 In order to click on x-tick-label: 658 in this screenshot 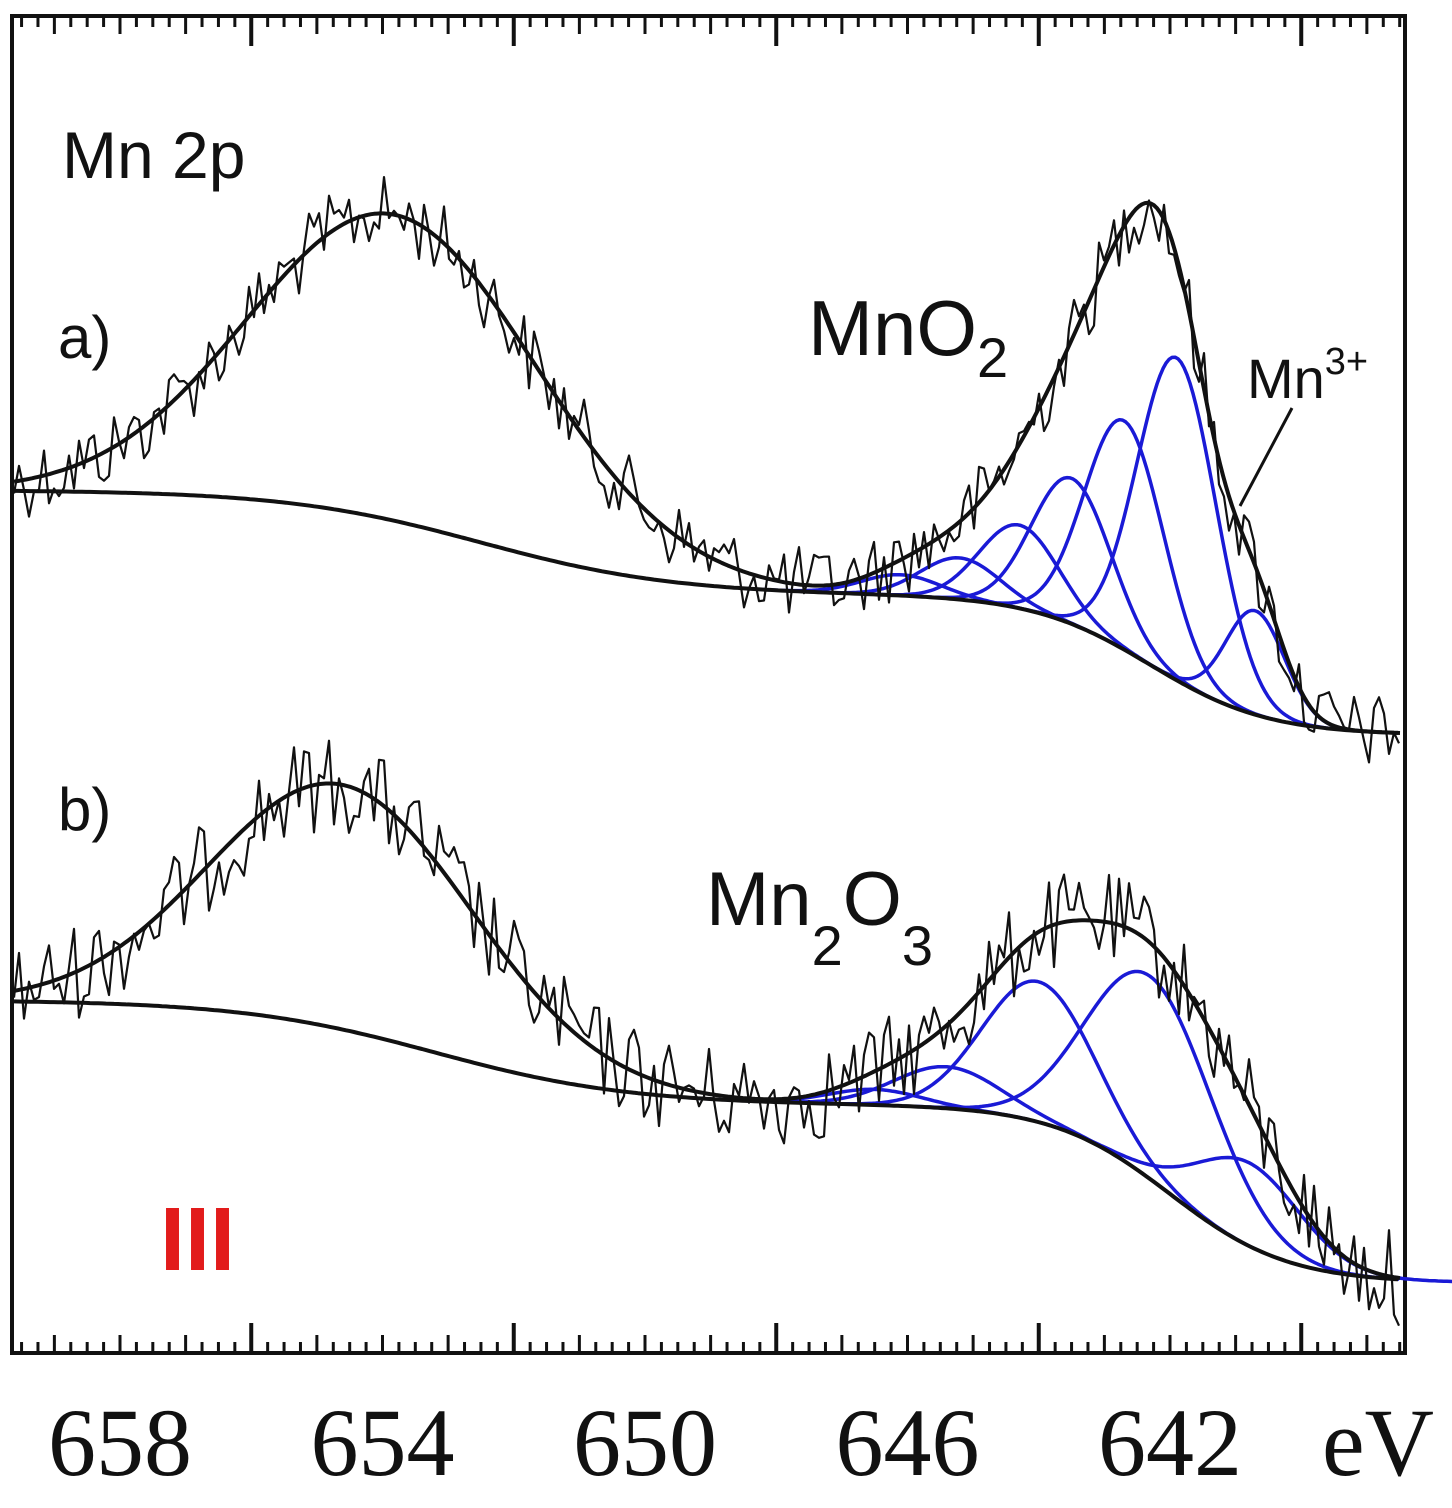, I will do `click(120, 1442)`.